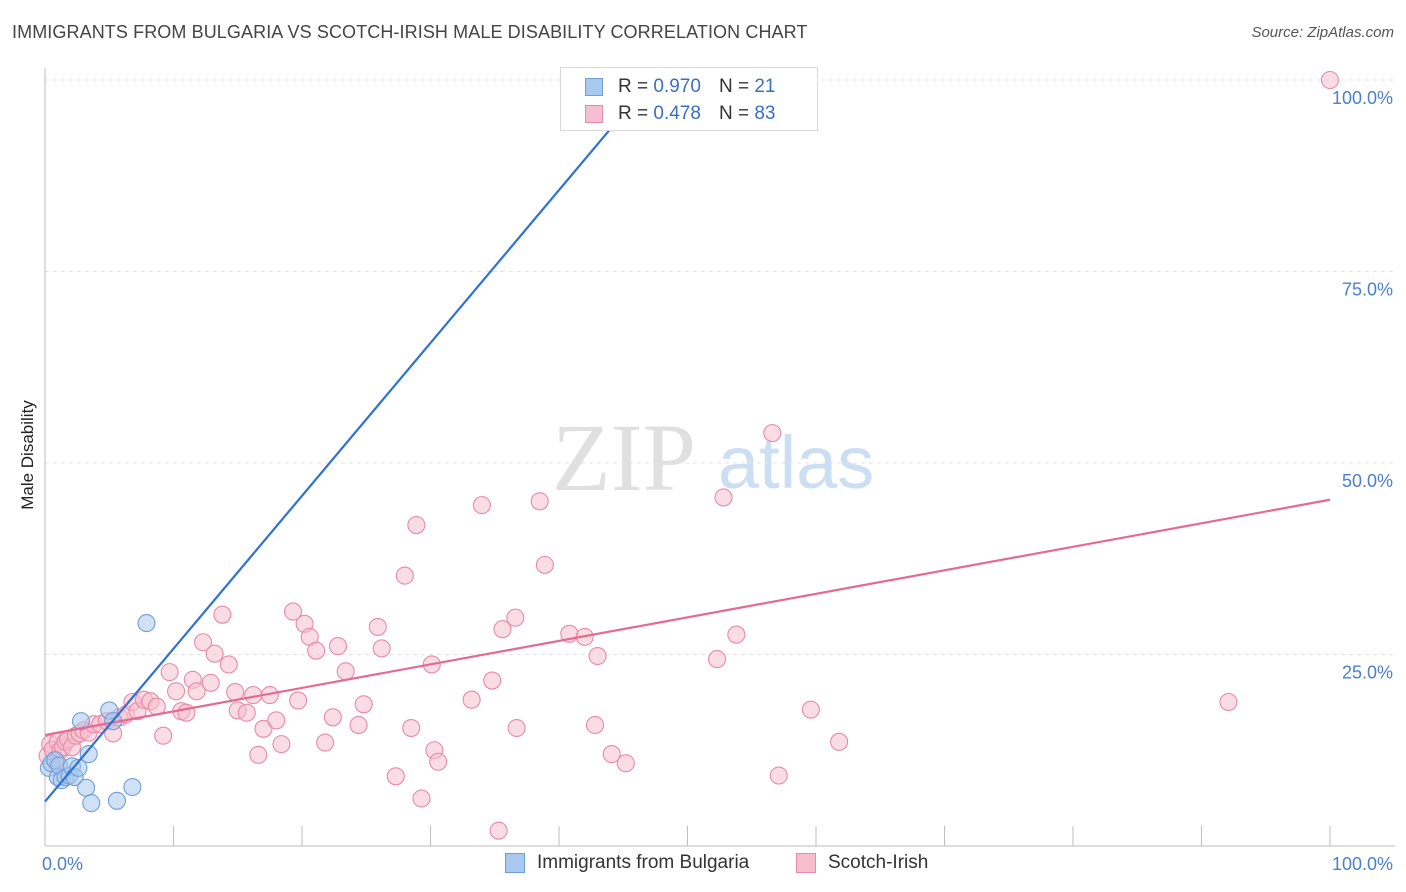 Image resolution: width=1406 pixels, height=892 pixels. I want to click on y-tick-label: 100.0%, so click(1362, 98).